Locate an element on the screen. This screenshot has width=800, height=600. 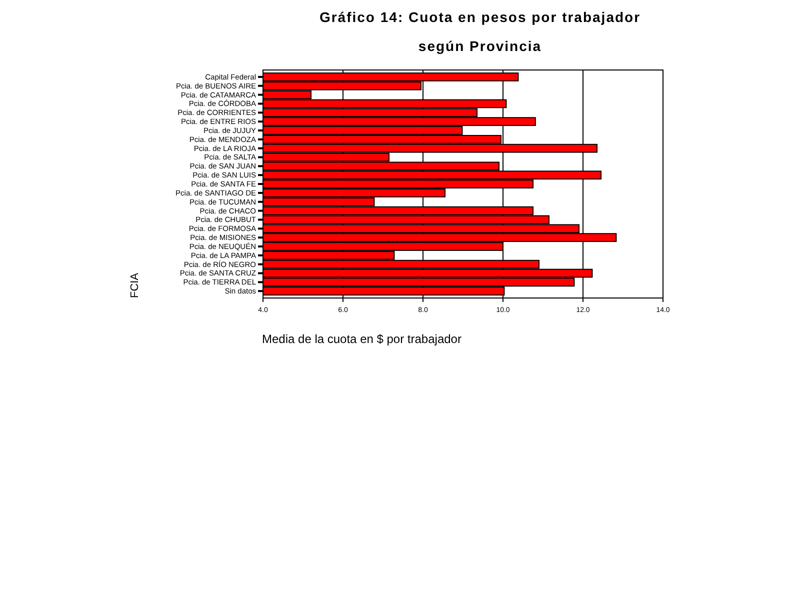
y-axis-title: FCIA is located at coordinates (135, 285).